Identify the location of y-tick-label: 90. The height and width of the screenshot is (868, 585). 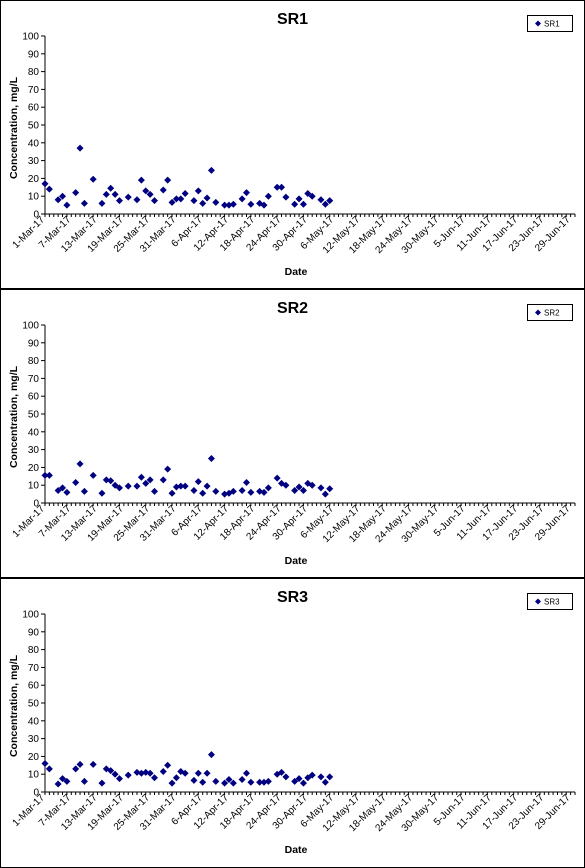
(34, 54).